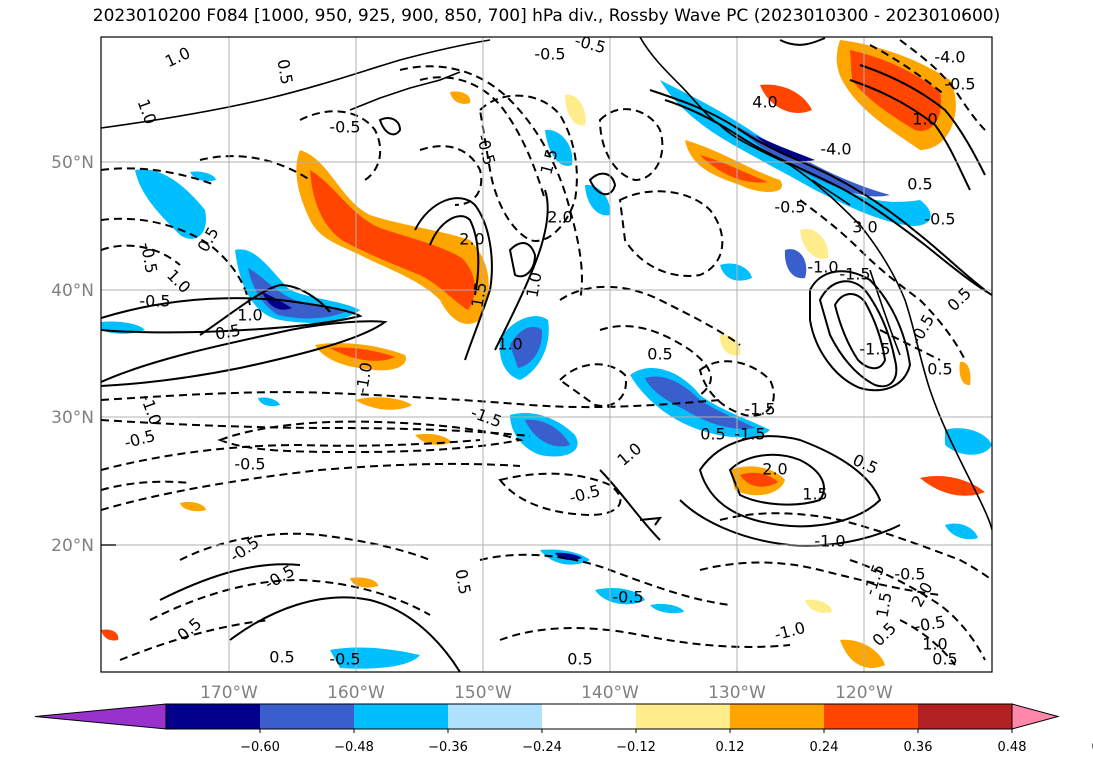  Describe the element at coordinates (72, 291) in the screenshot. I see `lat-label-40n: 40°N` at that location.